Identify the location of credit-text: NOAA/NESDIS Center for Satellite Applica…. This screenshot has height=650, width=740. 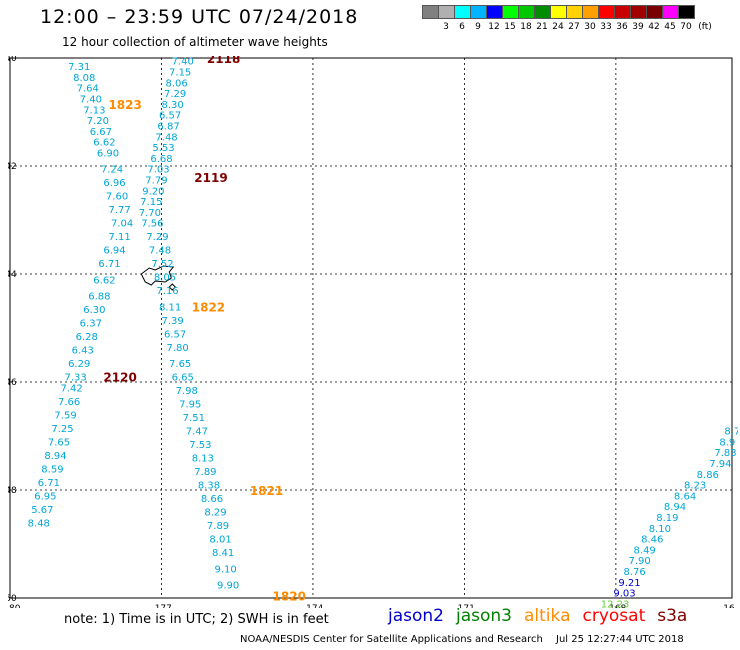
(391, 639).